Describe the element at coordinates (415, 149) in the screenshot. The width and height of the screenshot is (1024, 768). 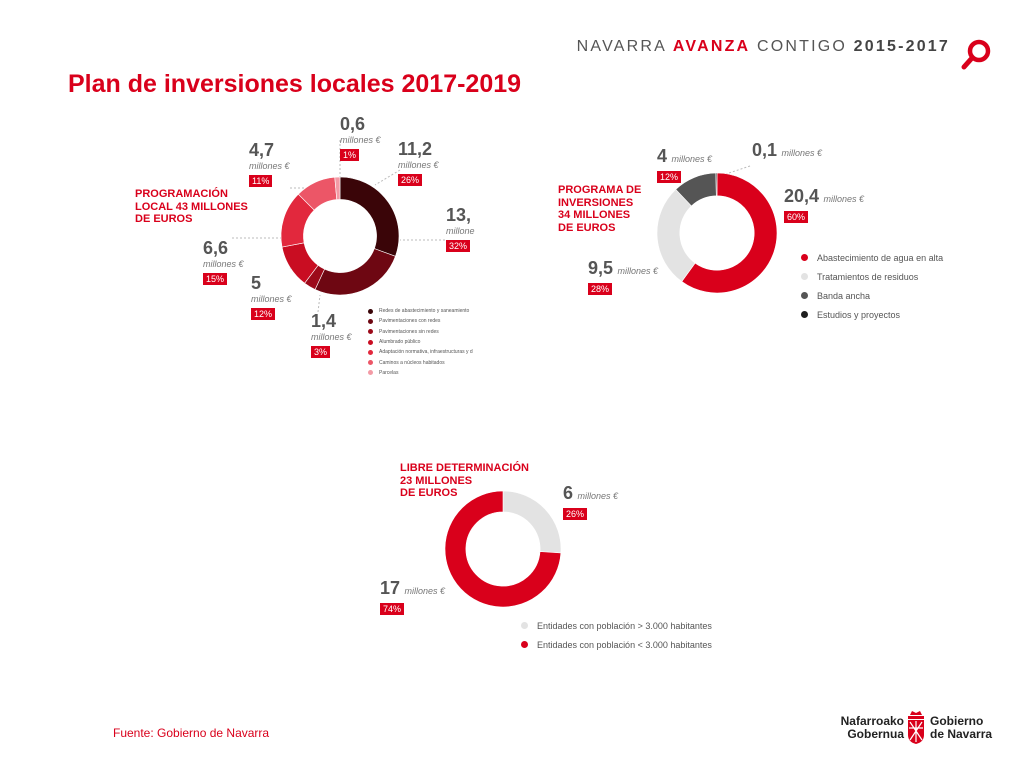
I see `value: 11,2` at that location.